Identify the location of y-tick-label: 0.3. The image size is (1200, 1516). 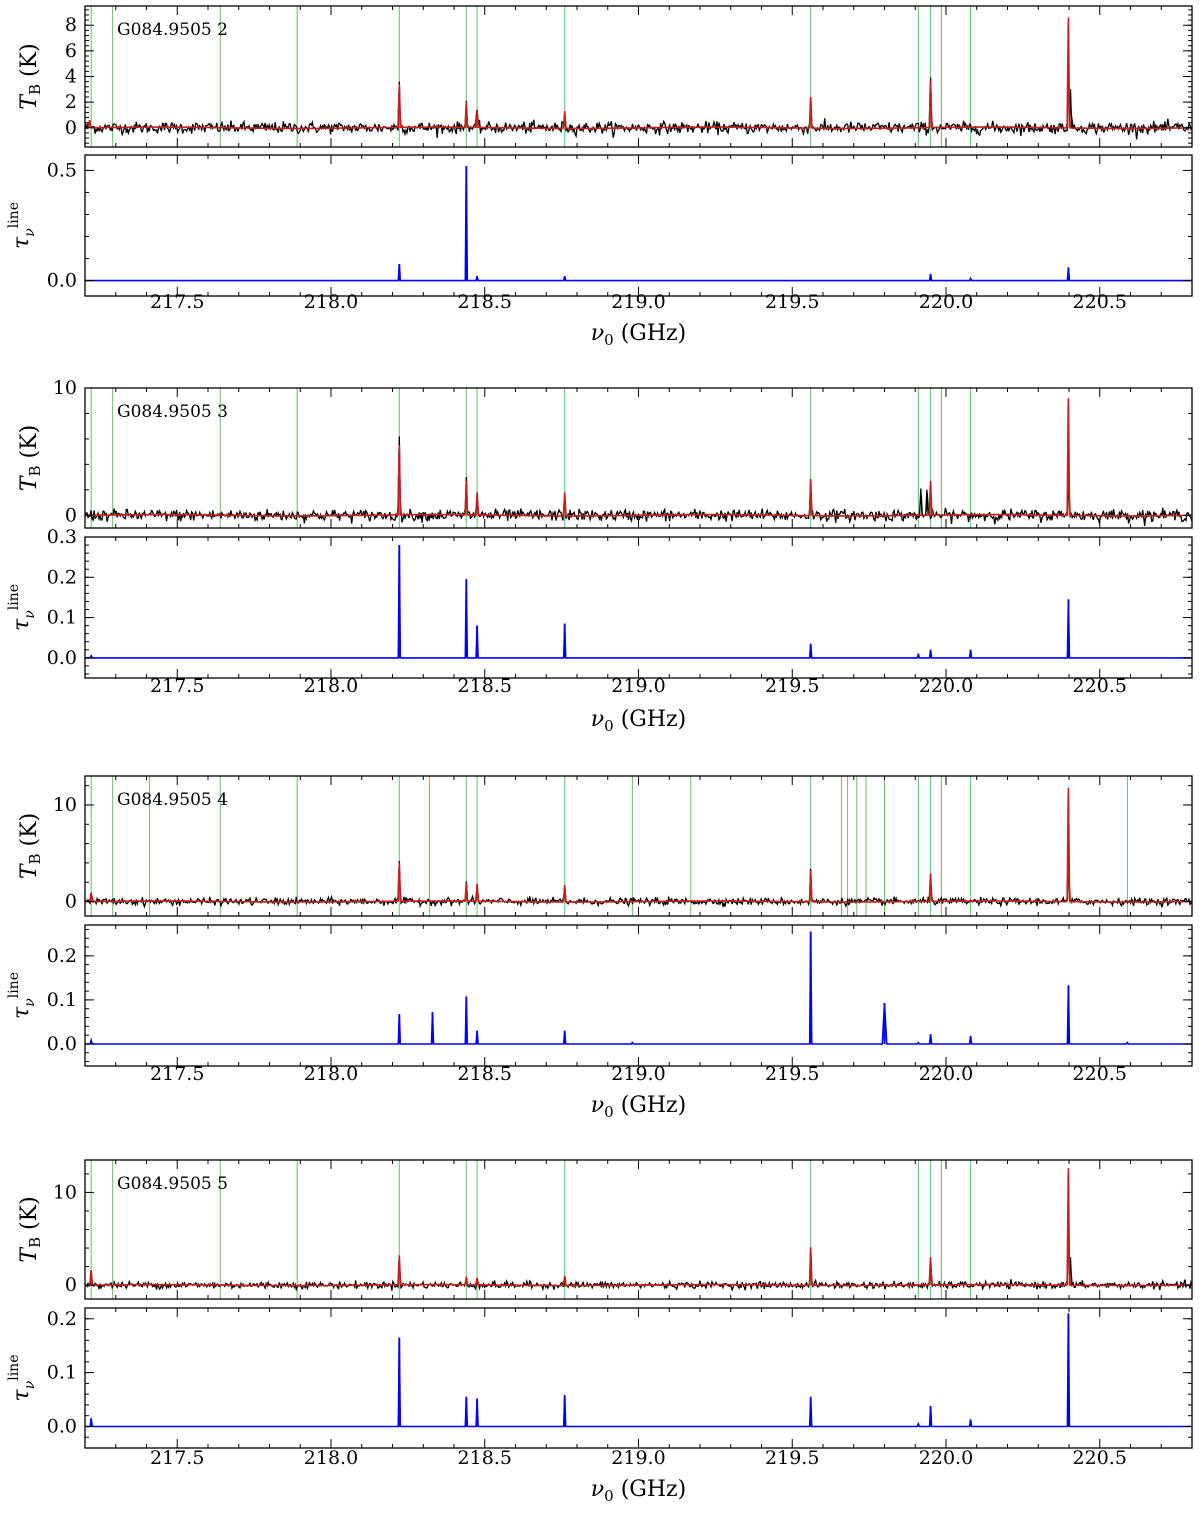
(62, 537).